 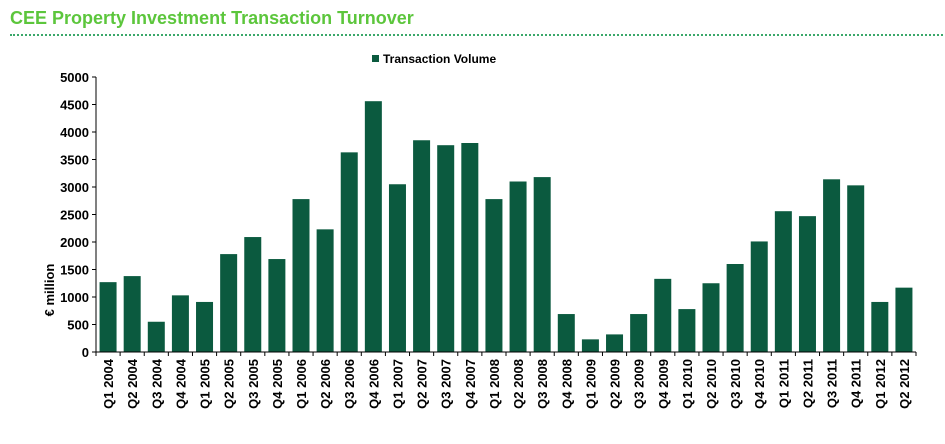 I want to click on bar-q2-2008, so click(x=518, y=266).